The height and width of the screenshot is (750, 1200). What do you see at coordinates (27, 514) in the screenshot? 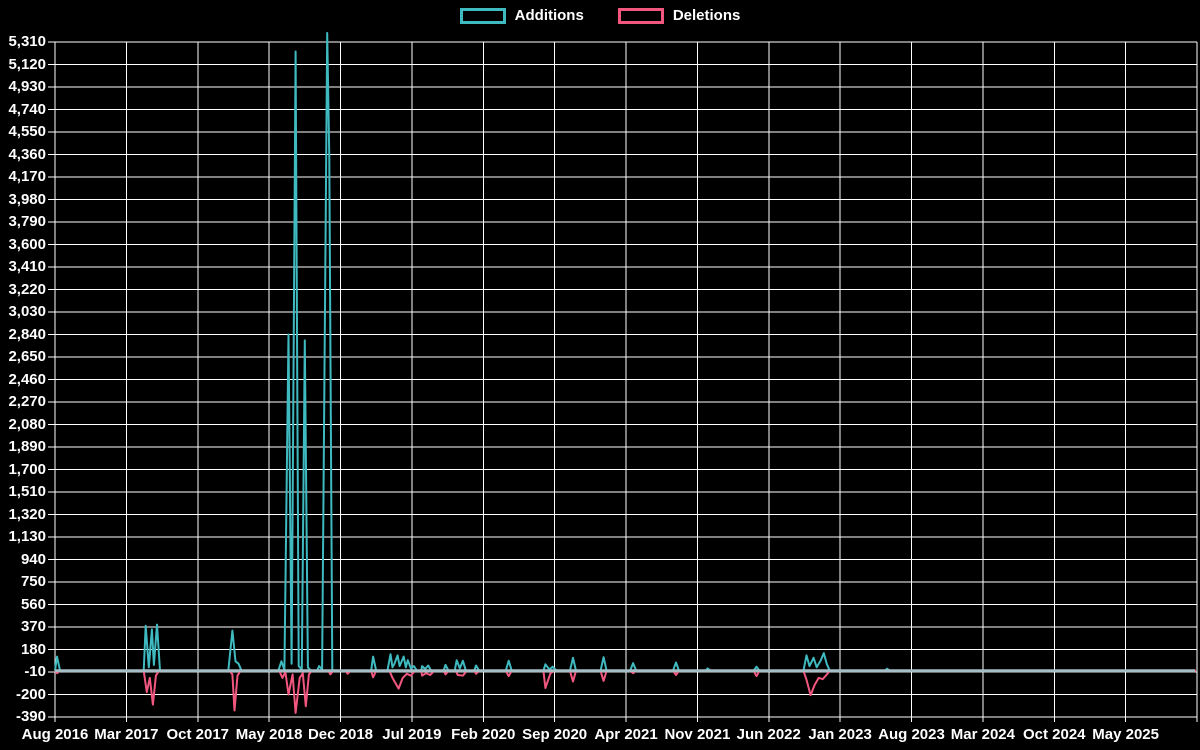
I see `y-tick-label: 1,320` at bounding box center [27, 514].